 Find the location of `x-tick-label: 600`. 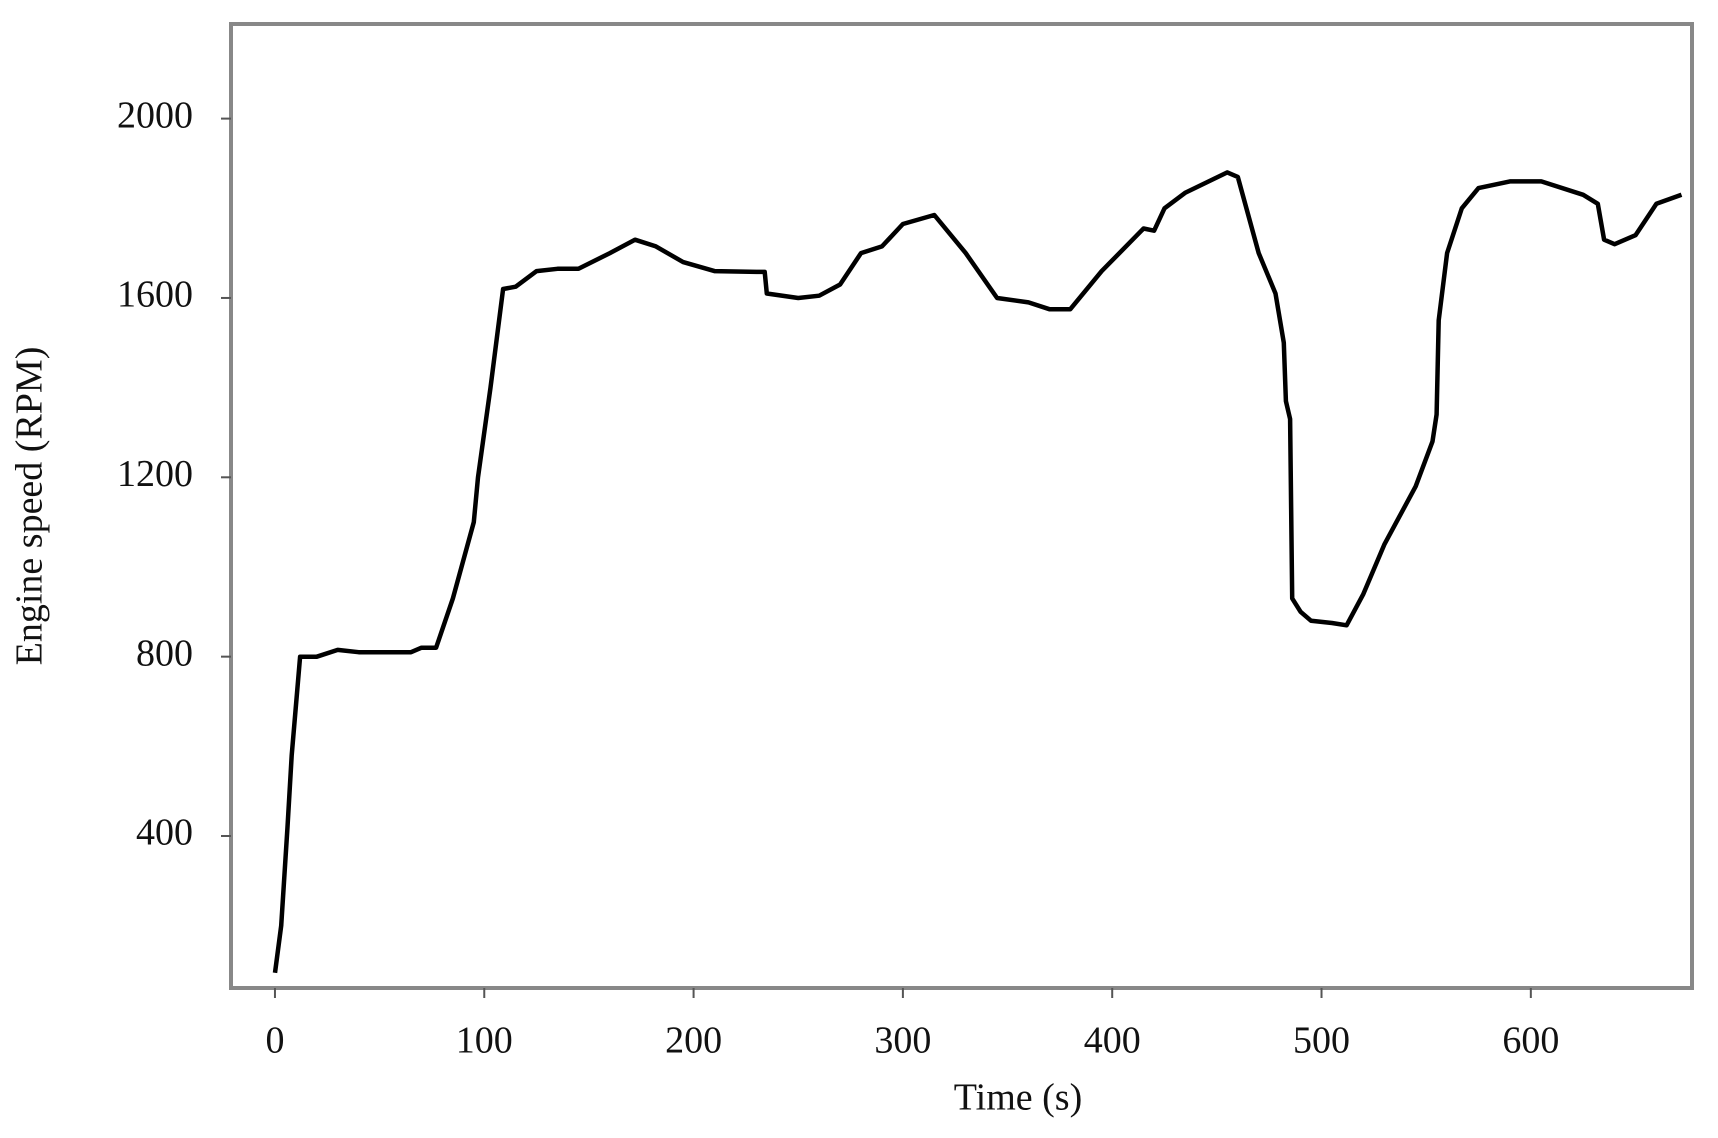

x-tick-label: 600 is located at coordinates (1530, 1041).